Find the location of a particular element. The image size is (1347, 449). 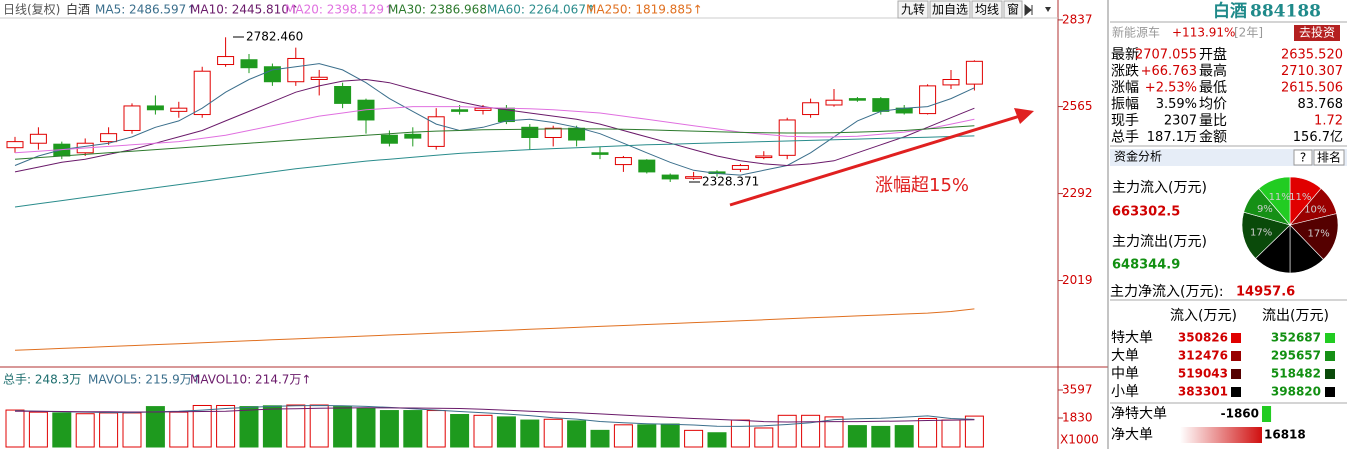

legend-entry: MA60: 2264.067↑ is located at coordinates (541, 10).